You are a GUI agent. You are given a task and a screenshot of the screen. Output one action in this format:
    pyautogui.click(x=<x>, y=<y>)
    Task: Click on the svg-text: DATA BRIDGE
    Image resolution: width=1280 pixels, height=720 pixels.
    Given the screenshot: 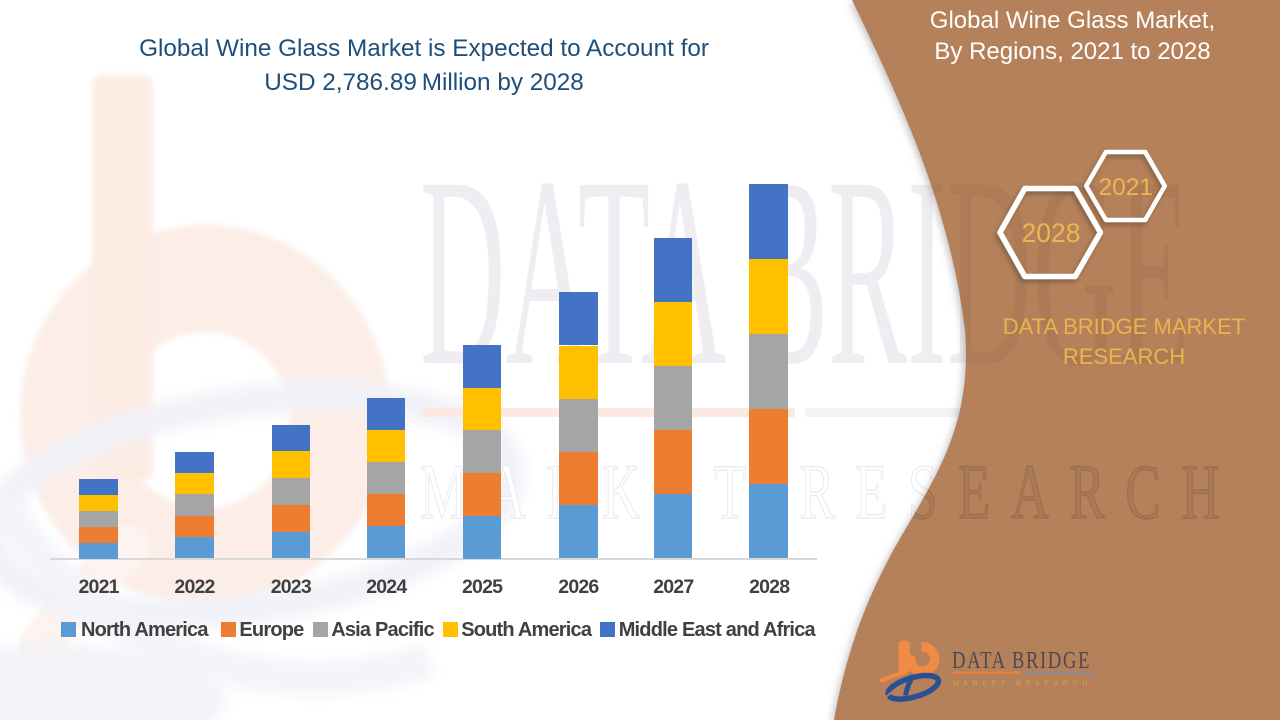 What is the action you would take?
    pyautogui.click(x=1021, y=661)
    